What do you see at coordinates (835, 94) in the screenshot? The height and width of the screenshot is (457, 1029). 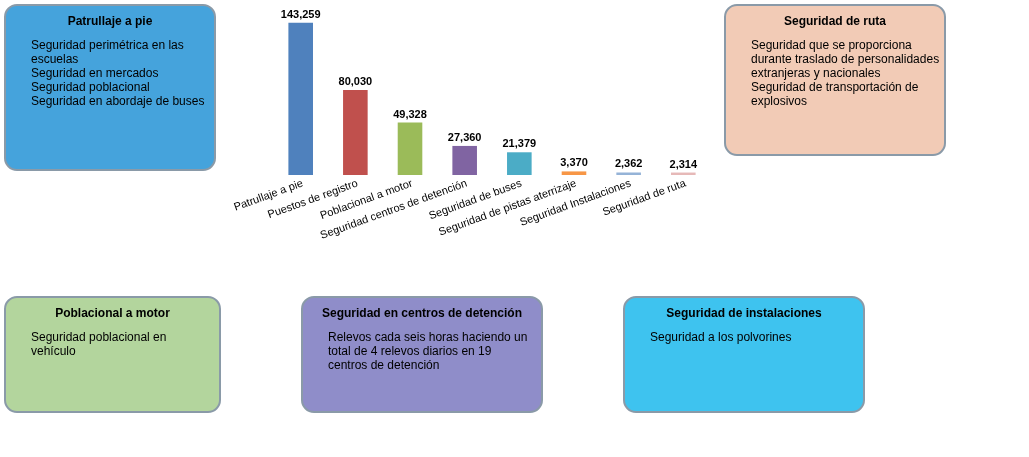 I see `text: Seguridad de transportación de explosivos` at bounding box center [835, 94].